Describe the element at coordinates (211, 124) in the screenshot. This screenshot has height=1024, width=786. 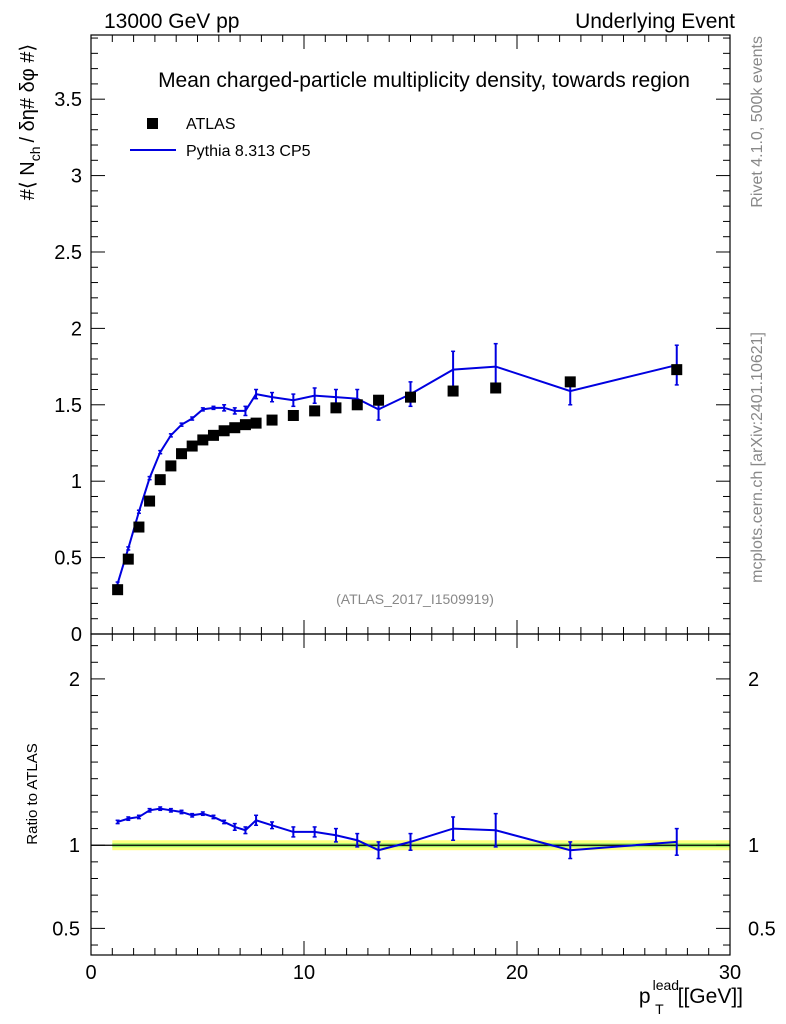
I see `legend-label-atlas: ATLAS` at that location.